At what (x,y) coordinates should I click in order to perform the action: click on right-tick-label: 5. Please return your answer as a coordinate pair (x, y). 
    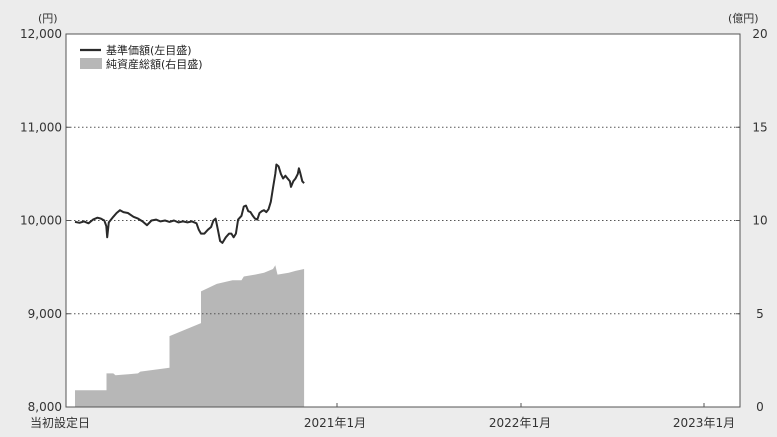
    Looking at the image, I should click on (760, 314).